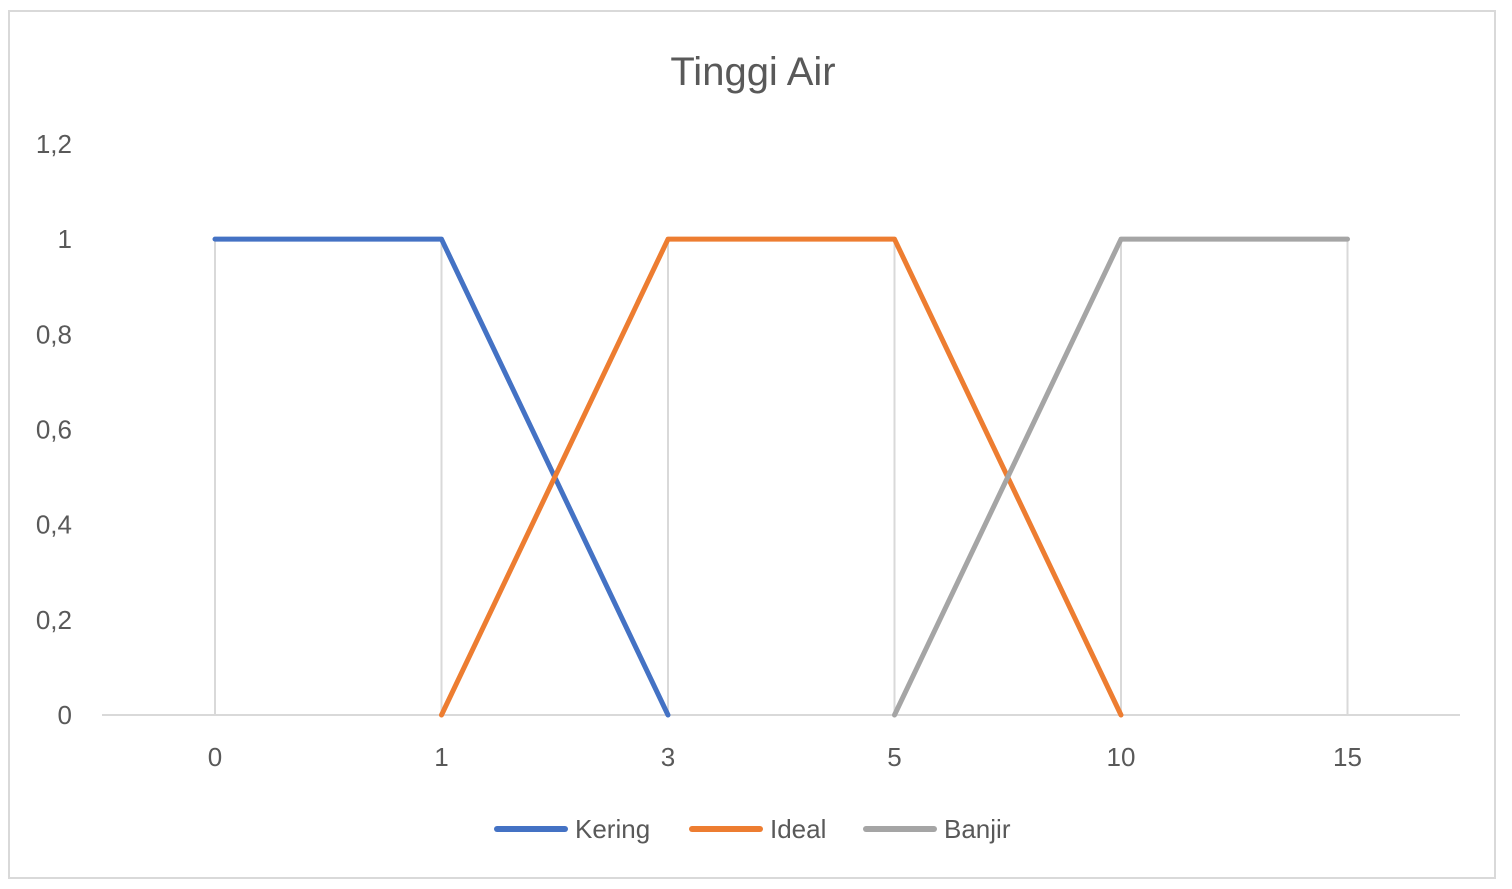 The image size is (1512, 889). What do you see at coordinates (441, 757) in the screenshot?
I see `x-tick-label: 1` at bounding box center [441, 757].